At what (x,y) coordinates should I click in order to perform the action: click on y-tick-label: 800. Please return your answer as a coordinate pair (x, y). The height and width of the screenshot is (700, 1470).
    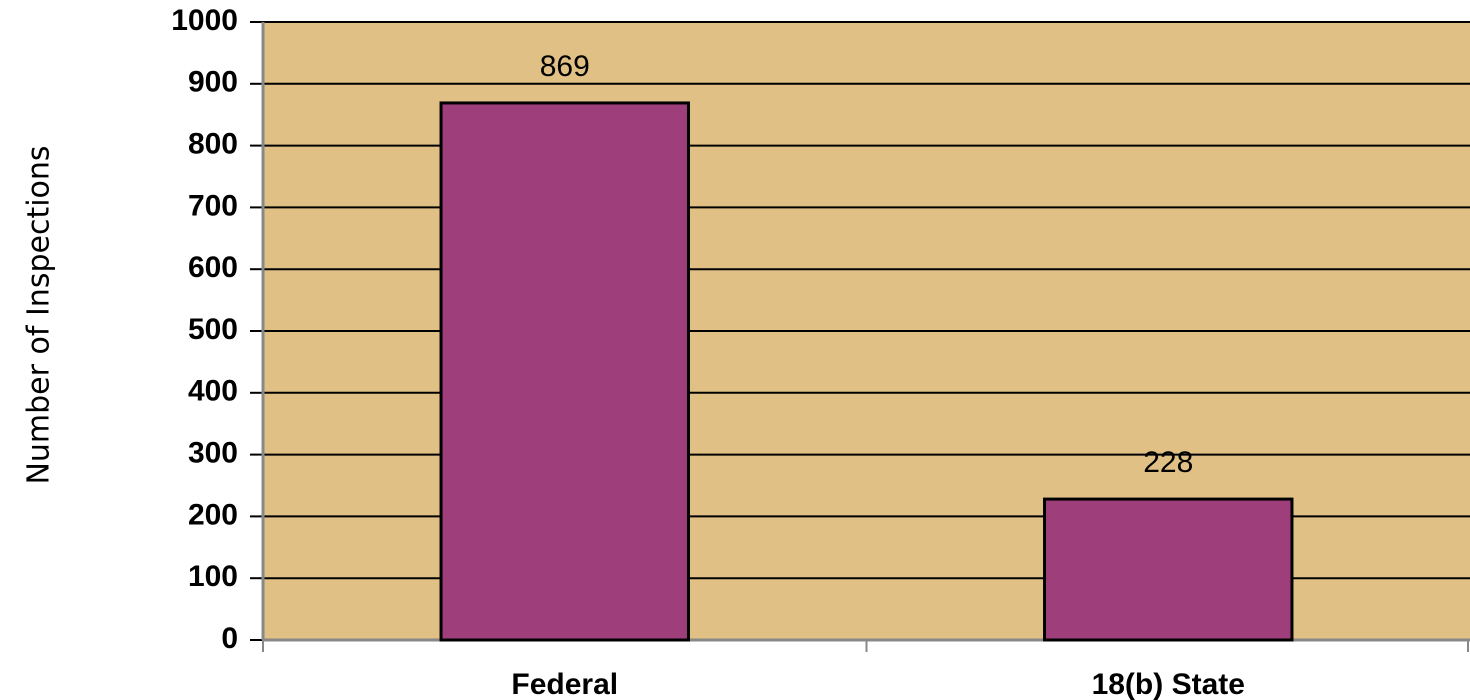
    Looking at the image, I should click on (213, 144).